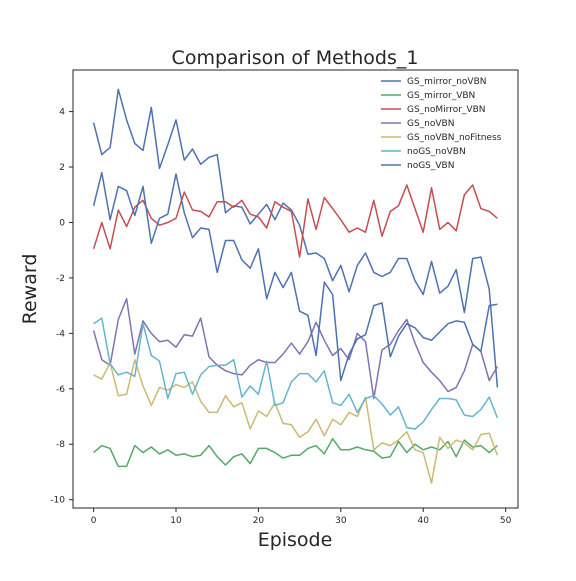 Image resolution: width=576 pixels, height=581 pixels. I want to click on series-line-gs-nomirror-vbn, so click(295, 221).